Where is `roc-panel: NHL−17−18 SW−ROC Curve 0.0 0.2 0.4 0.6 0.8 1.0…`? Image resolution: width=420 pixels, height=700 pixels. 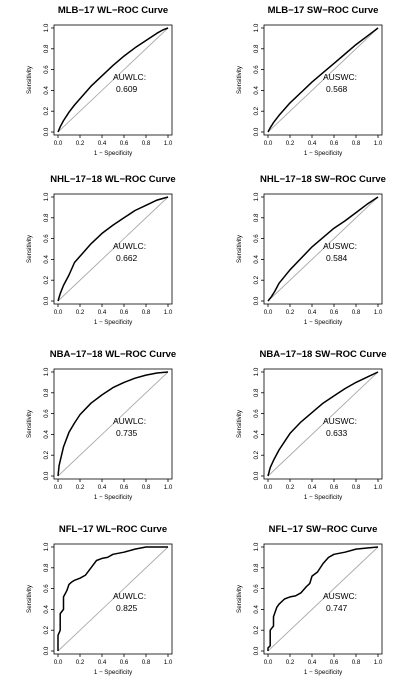
roc-panel: NHL−17−18 SW−ROC Curve 0.0 0.2 0.4 0.6 0.8 1.0… is located at coordinates (311, 250).